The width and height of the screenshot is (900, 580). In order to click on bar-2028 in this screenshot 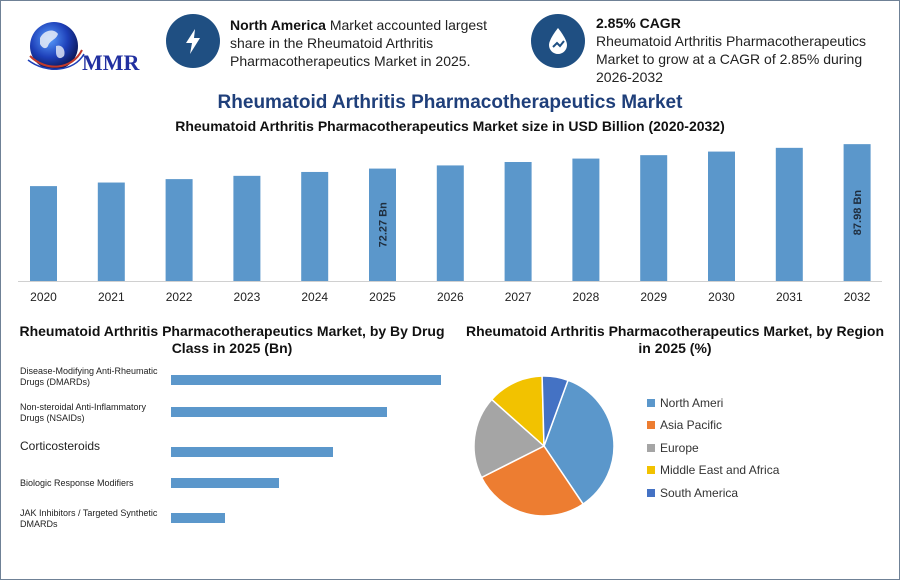, I will do `click(586, 219)`.